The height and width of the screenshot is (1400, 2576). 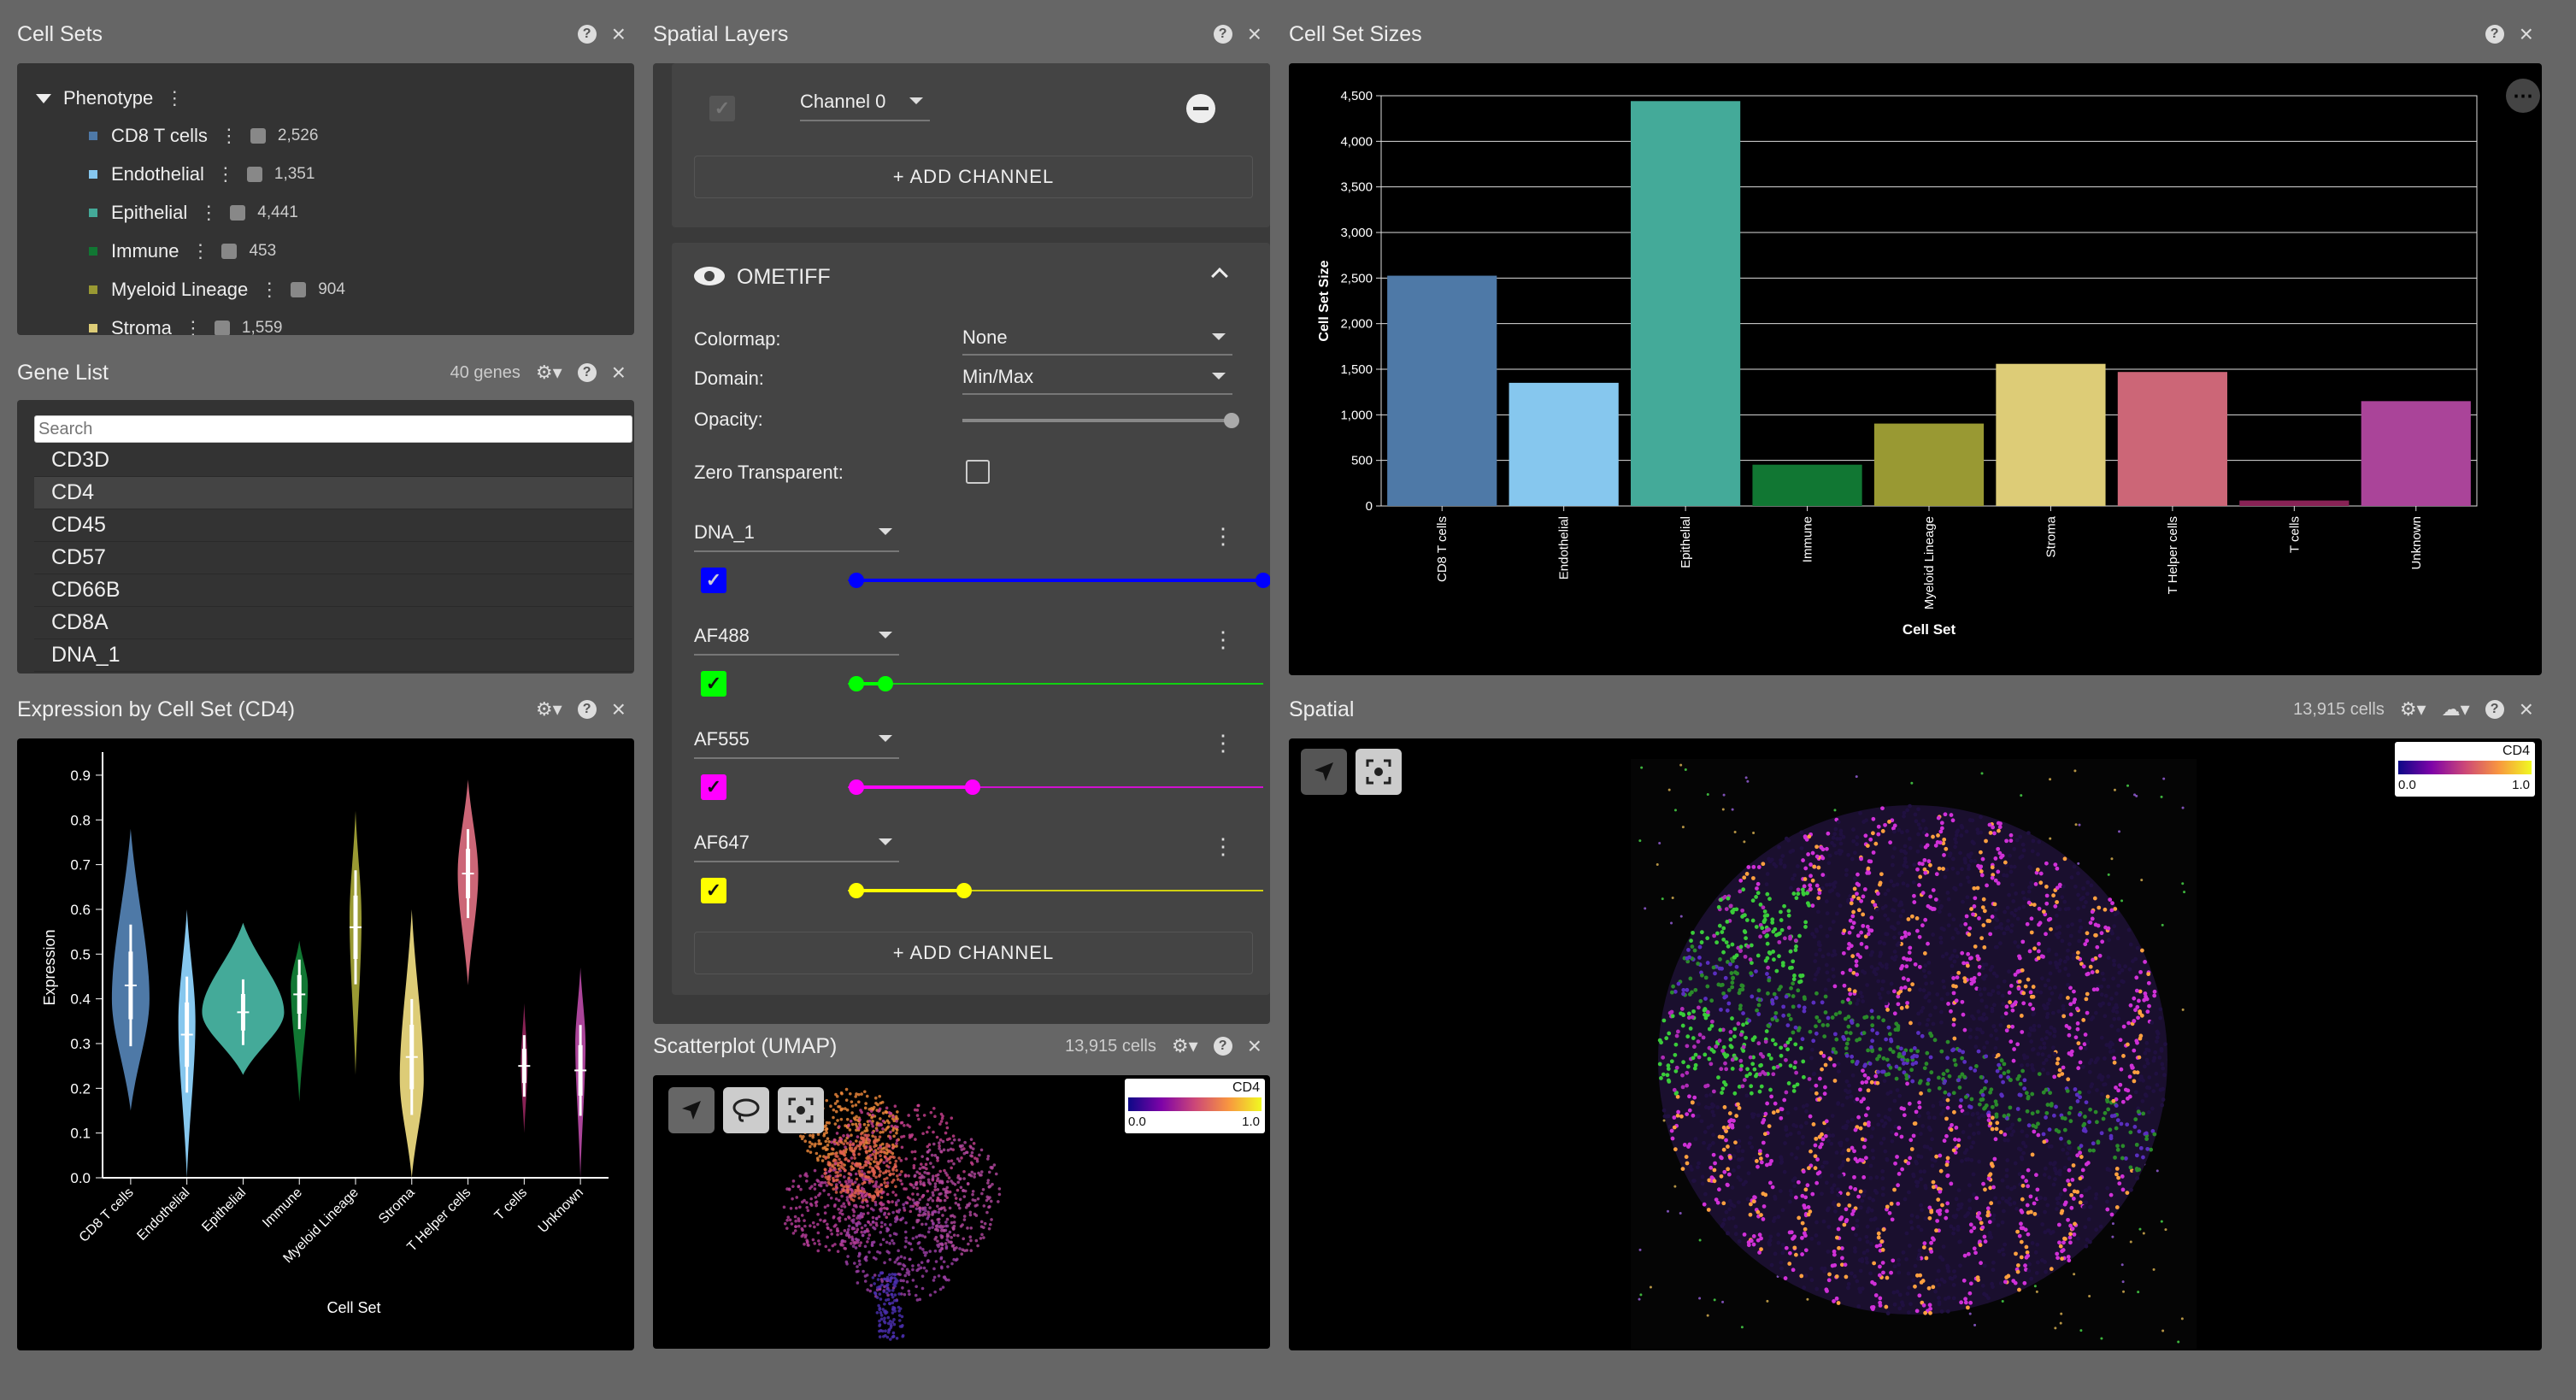 I want to click on lasso-tool-button, so click(x=746, y=1110).